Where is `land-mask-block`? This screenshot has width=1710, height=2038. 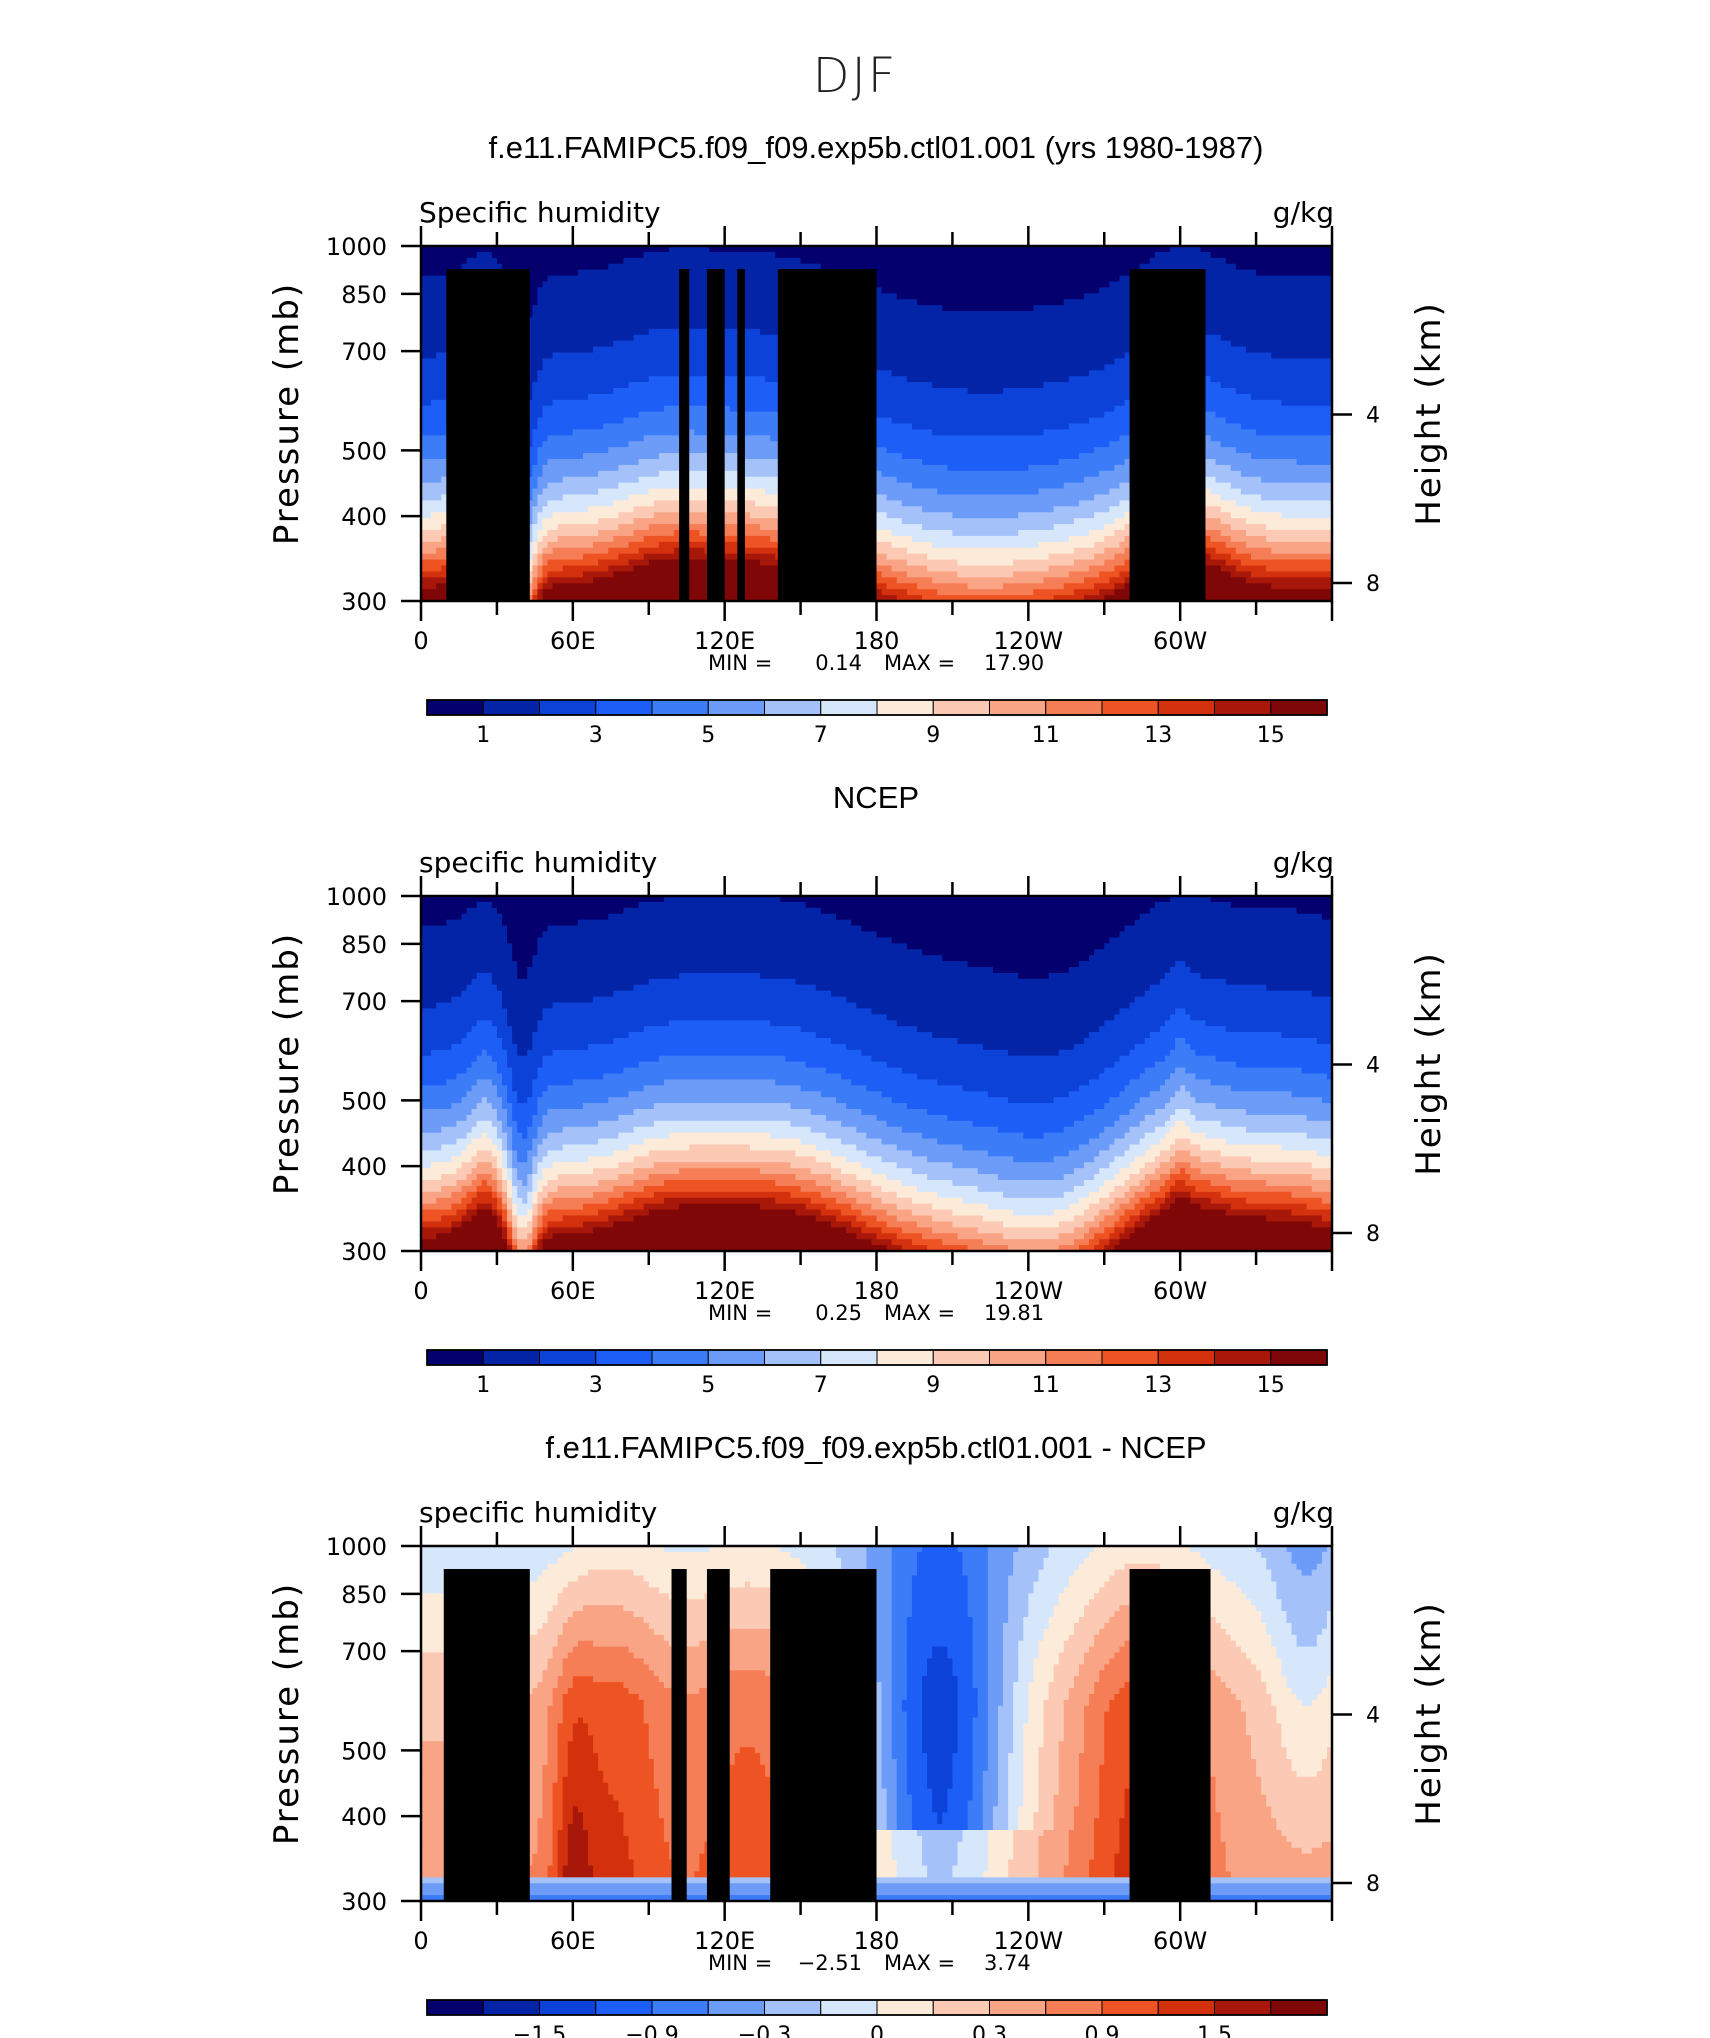
land-mask-block is located at coordinates (502, 447).